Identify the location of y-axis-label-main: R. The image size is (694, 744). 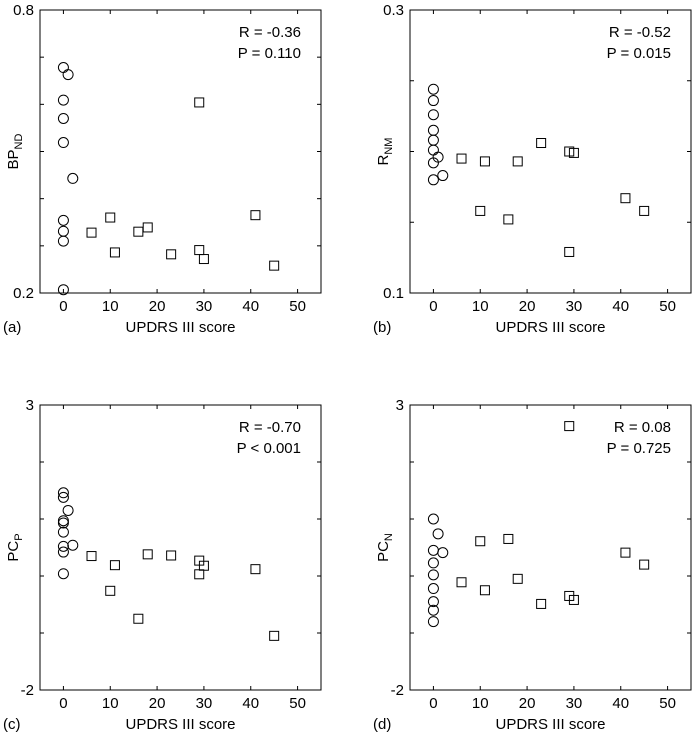
(383, 159).